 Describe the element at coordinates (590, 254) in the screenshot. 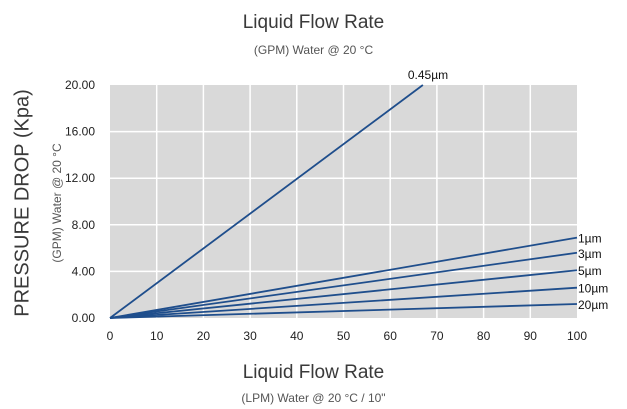

I see `series-label: 3µm` at that location.